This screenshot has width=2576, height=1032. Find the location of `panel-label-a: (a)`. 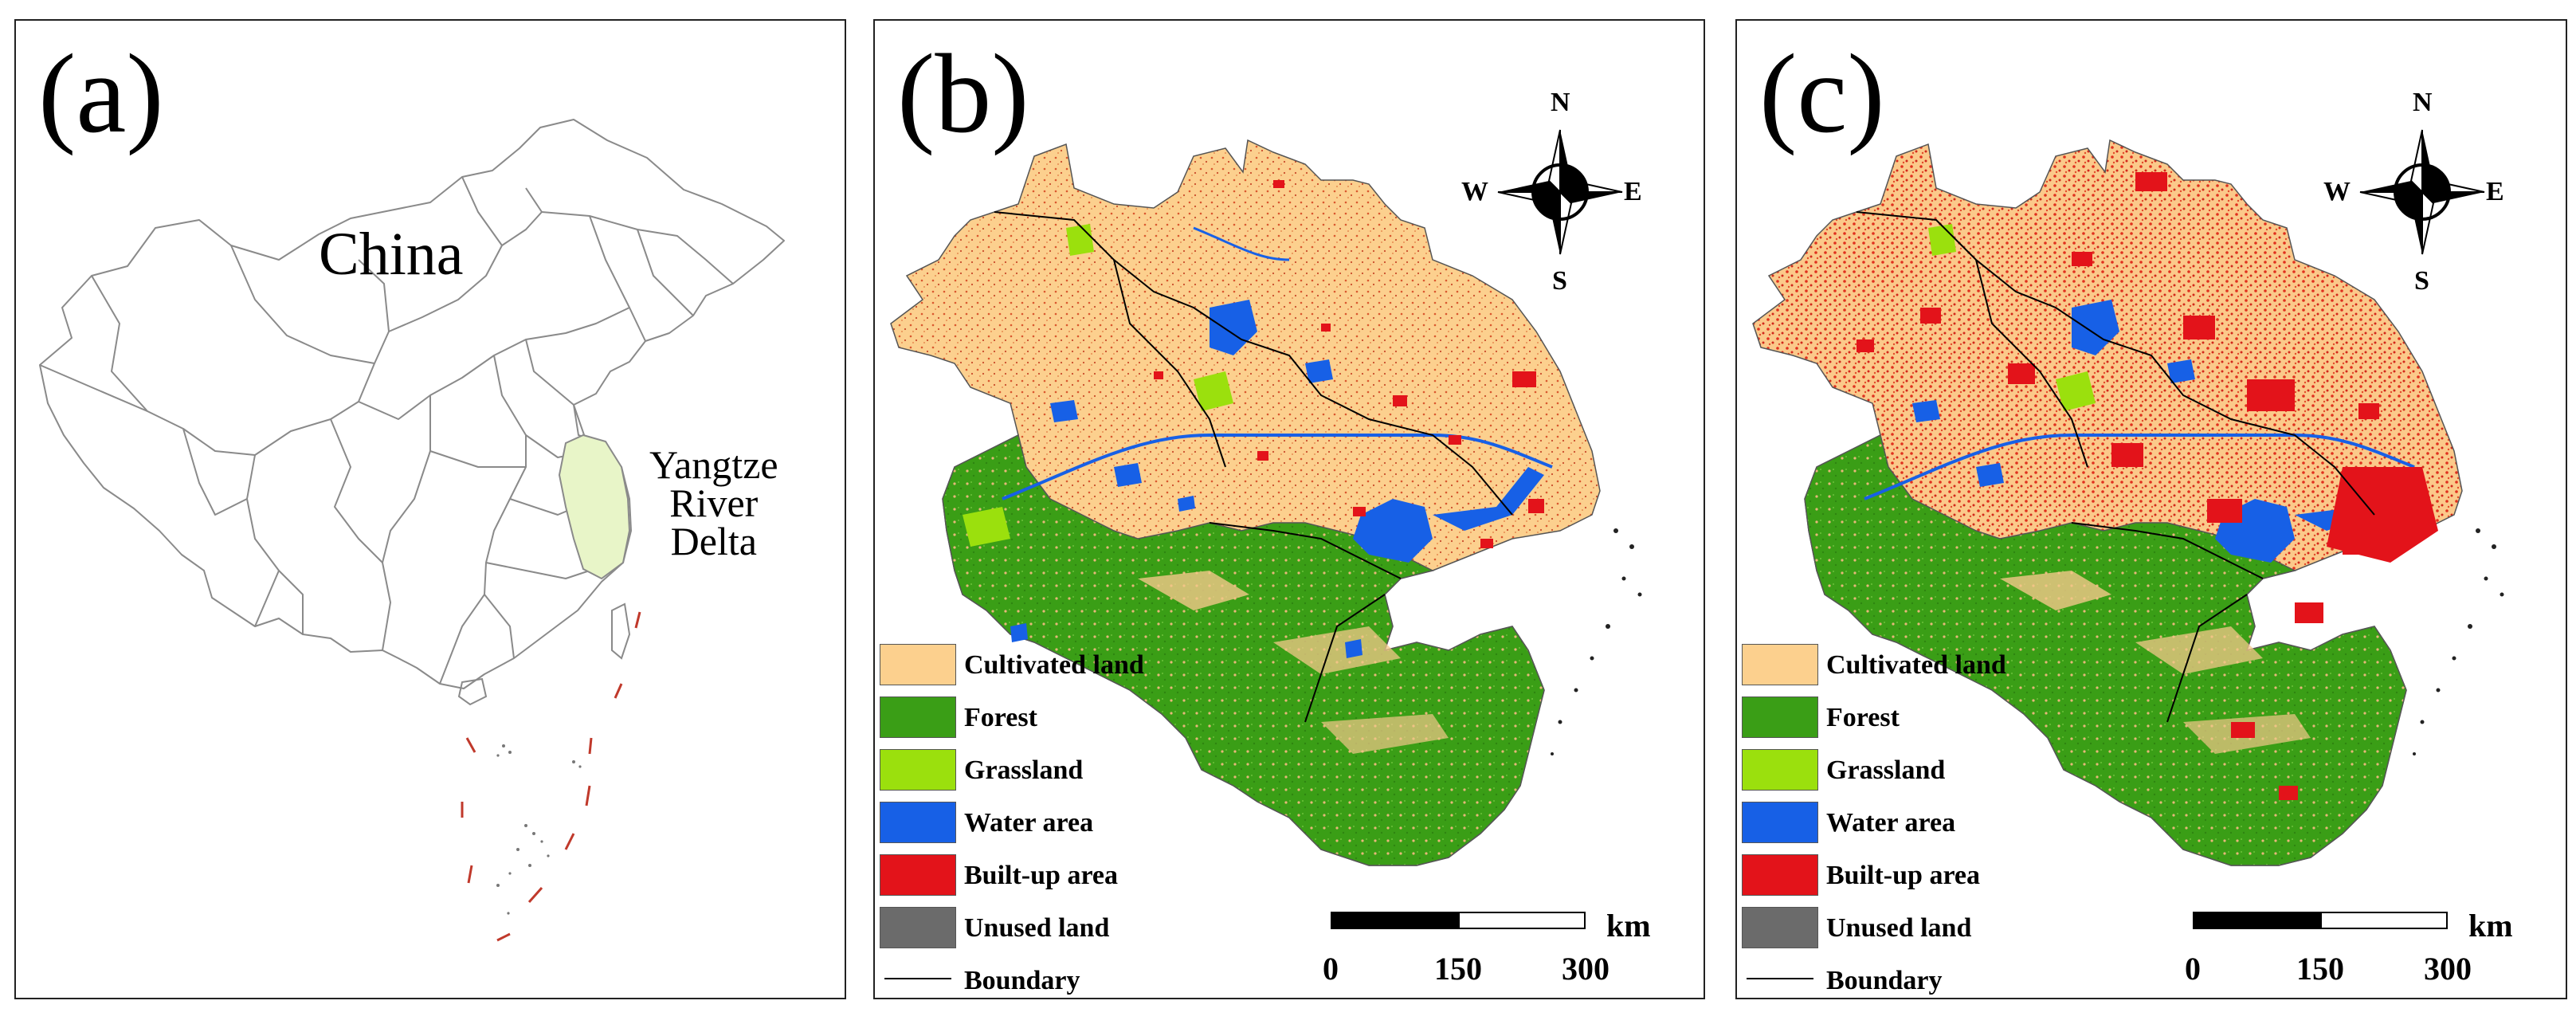

panel-label-a: (a) is located at coordinates (101, 93).